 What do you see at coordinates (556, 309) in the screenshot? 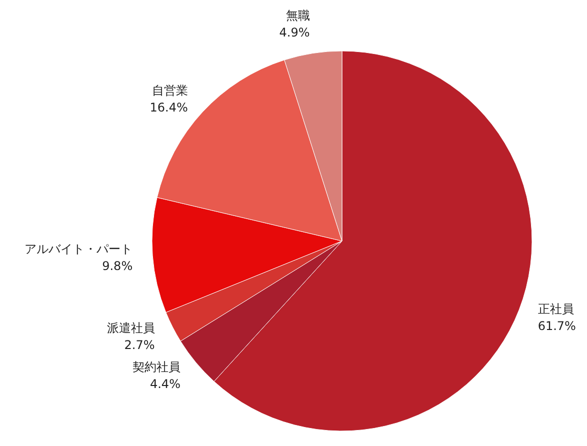
I see `slice-label: 正社員` at bounding box center [556, 309].